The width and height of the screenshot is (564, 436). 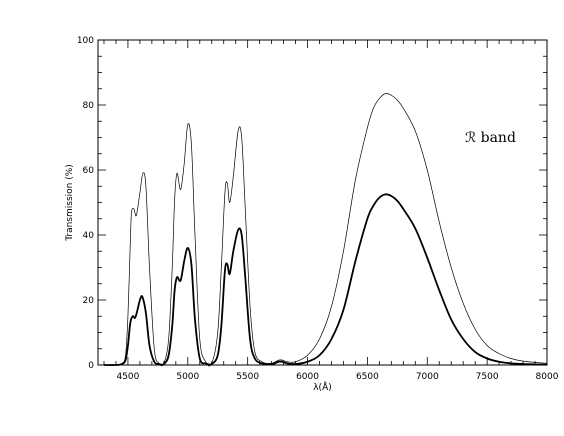 What do you see at coordinates (427, 377) in the screenshot?
I see `x-tick-label: 7000` at bounding box center [427, 377].